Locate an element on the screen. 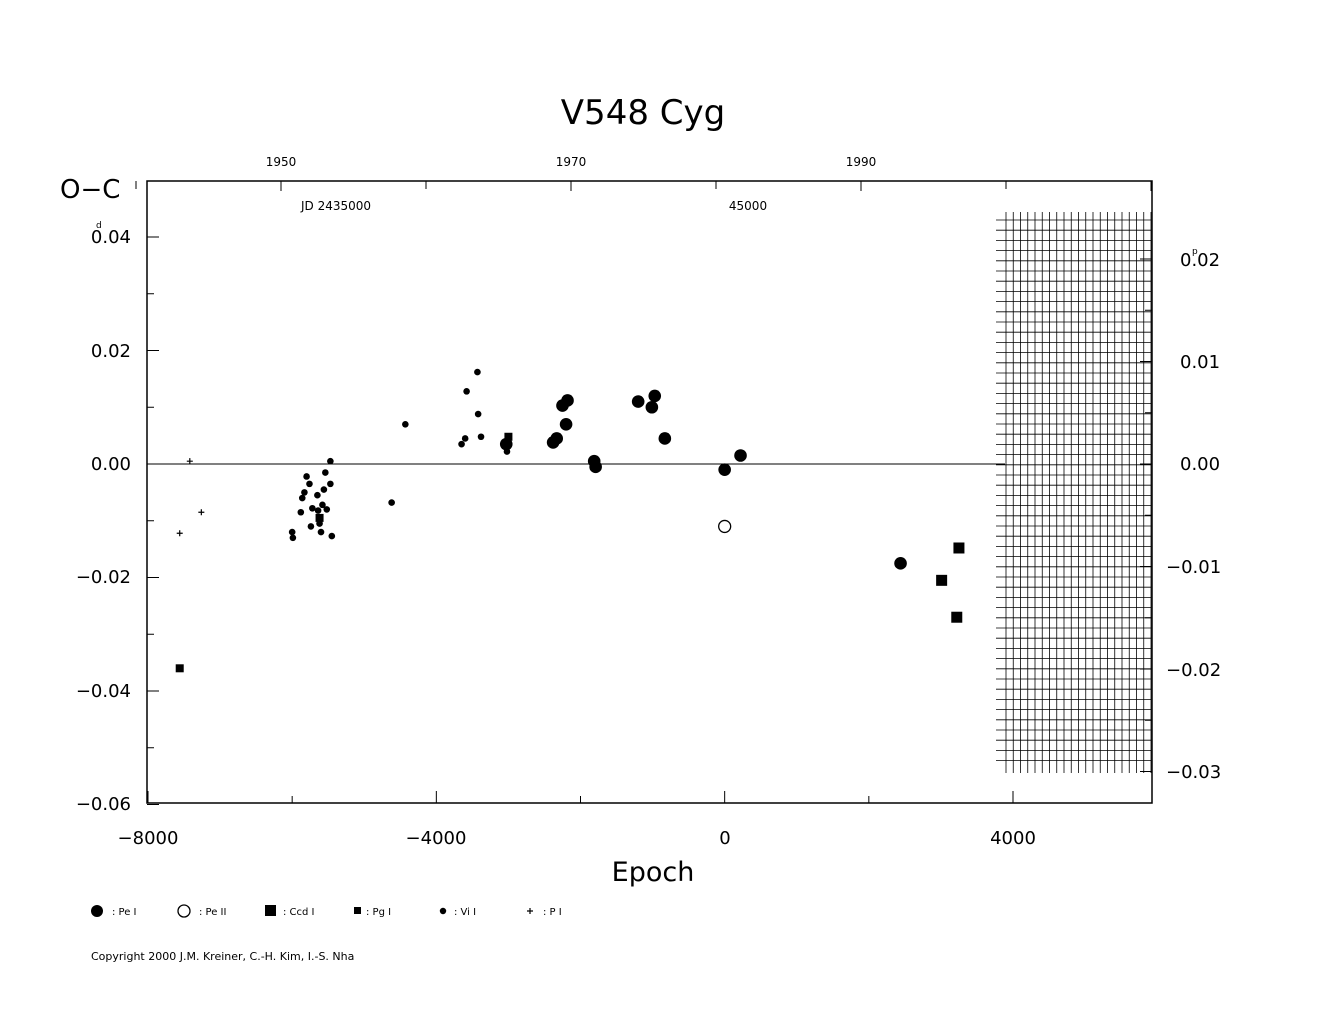 The width and height of the screenshot is (1325, 1020). year-label-1950: 1950 is located at coordinates (281, 162).